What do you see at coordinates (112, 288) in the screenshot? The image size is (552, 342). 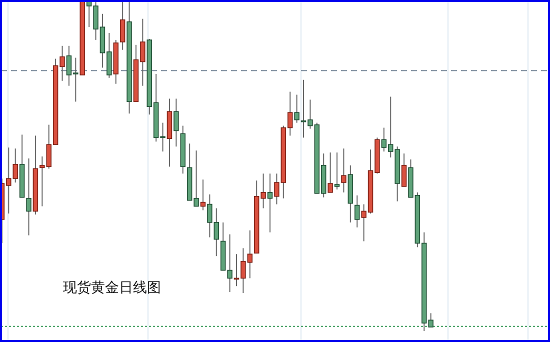 I see `text: 现货黄金日线图` at bounding box center [112, 288].